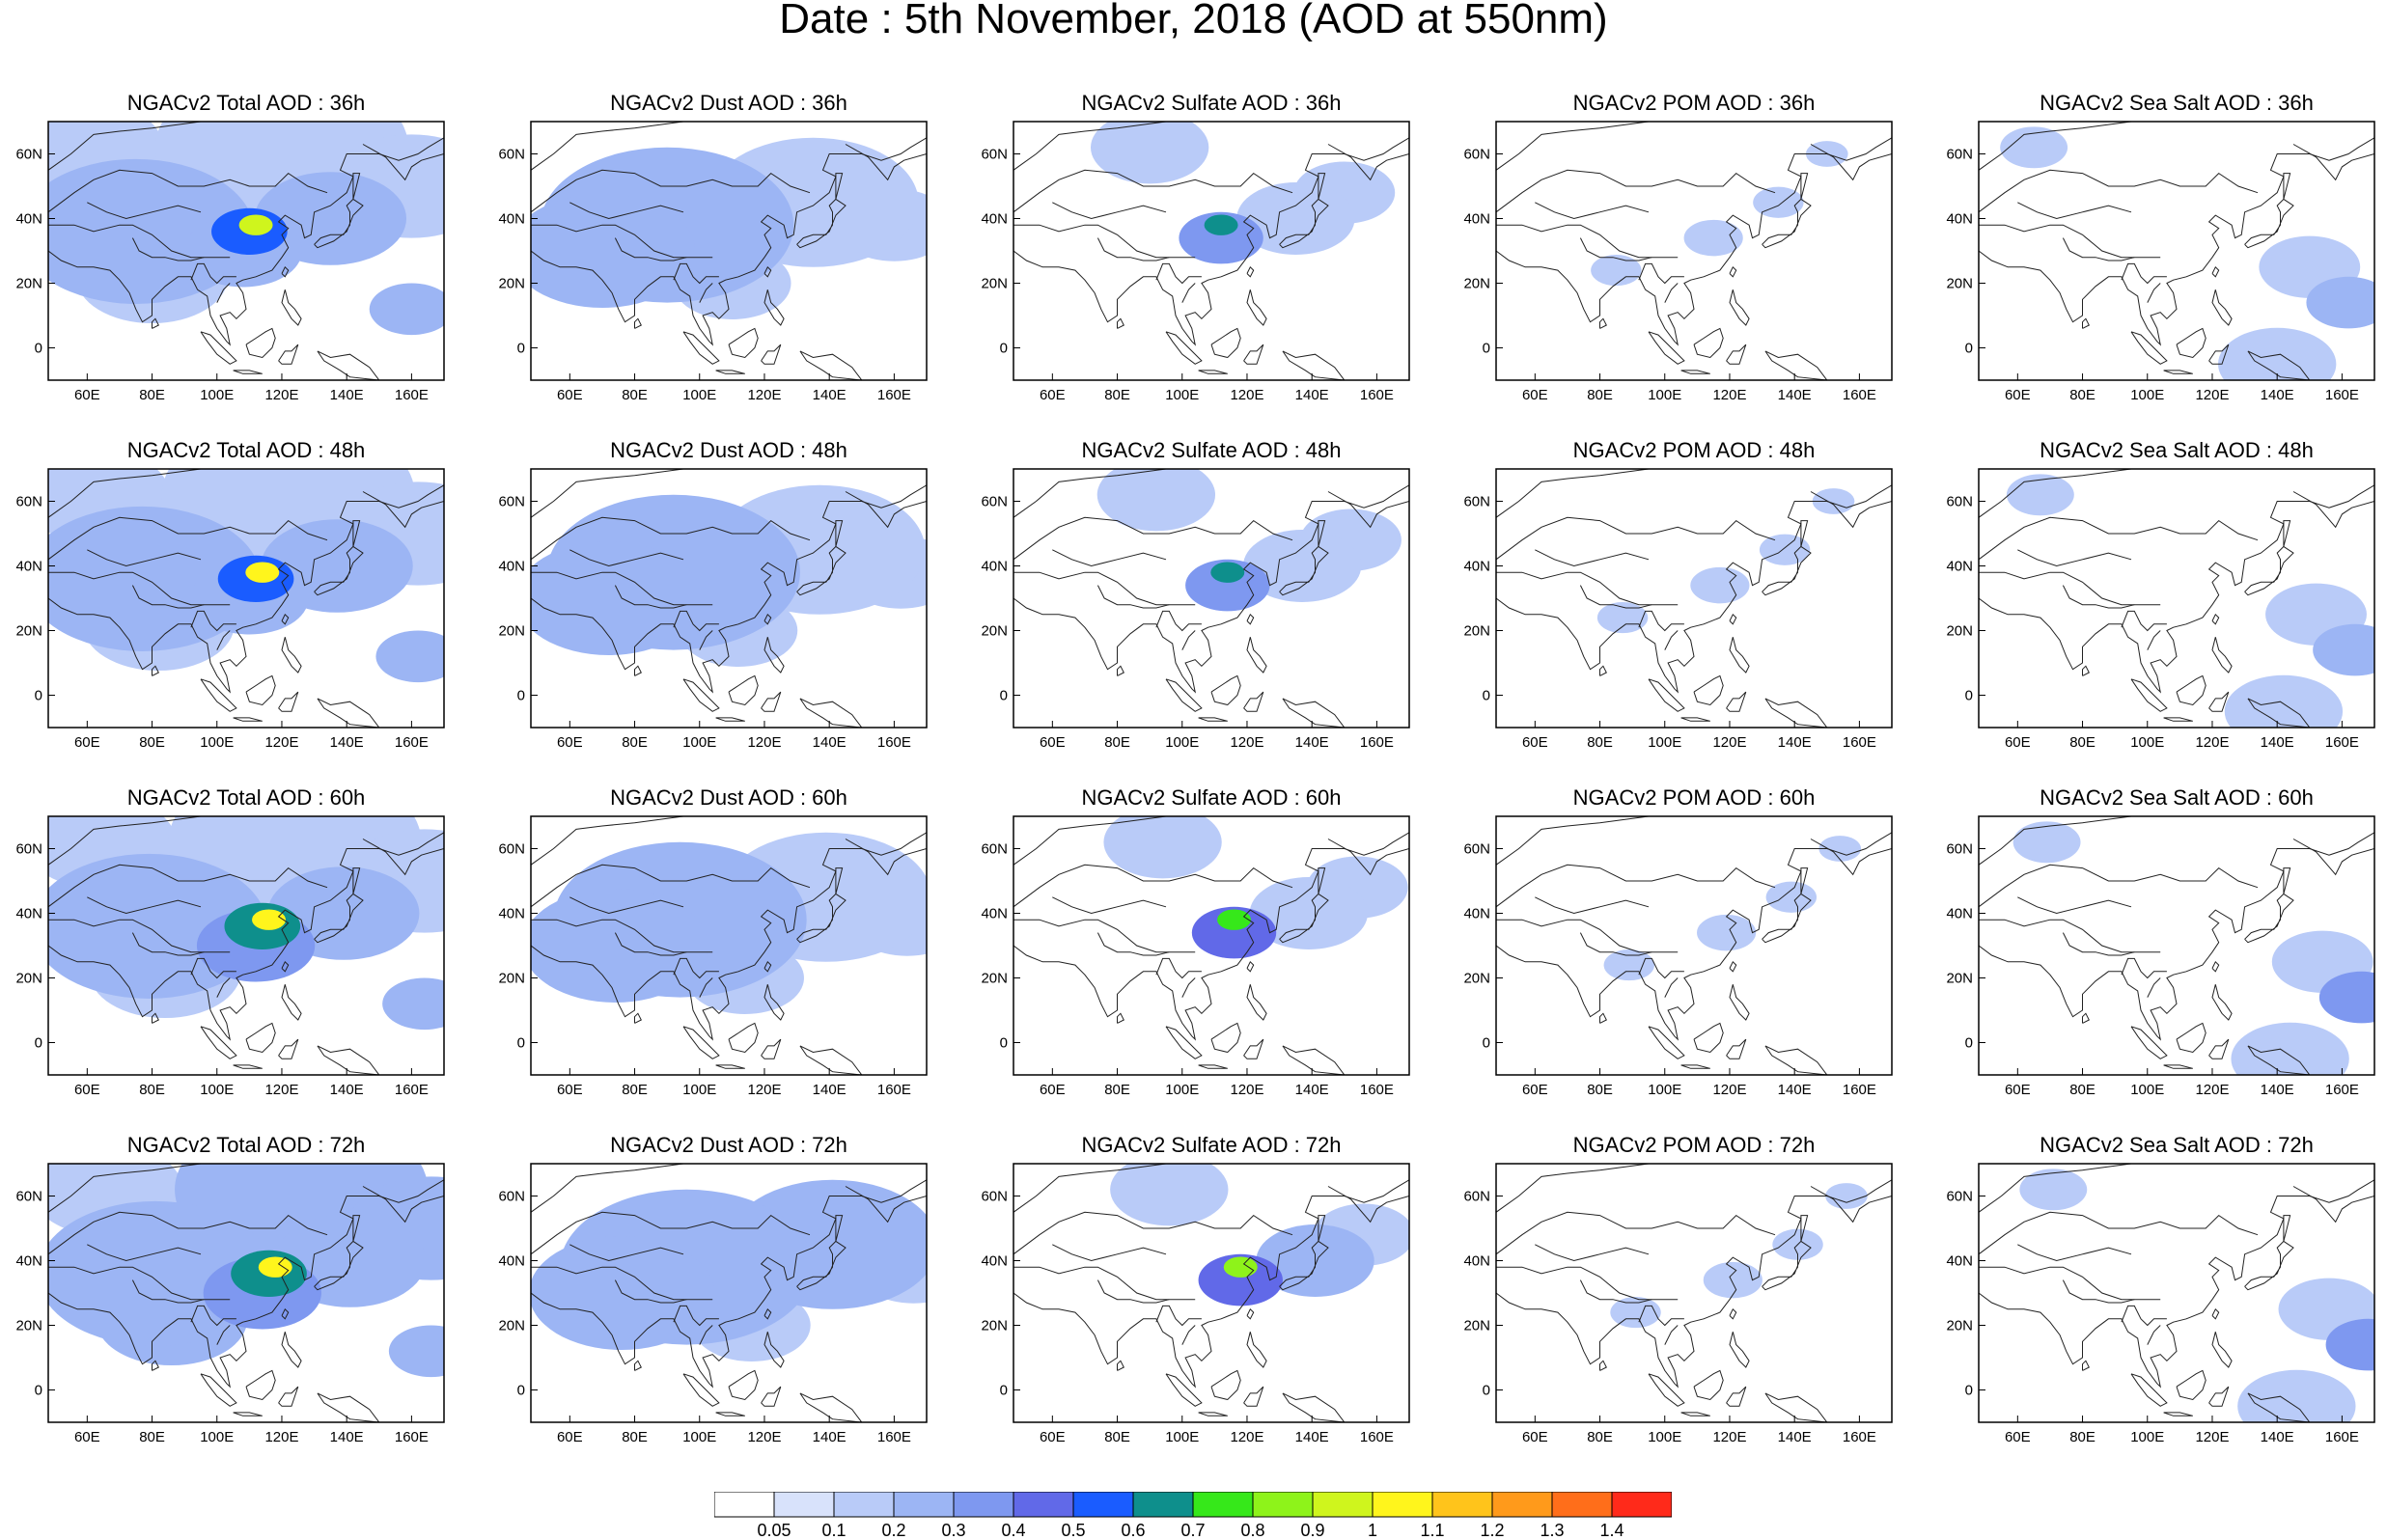 This screenshot has width=2387, height=1540. I want to click on lat-tick-label: 60N, so click(994, 155).